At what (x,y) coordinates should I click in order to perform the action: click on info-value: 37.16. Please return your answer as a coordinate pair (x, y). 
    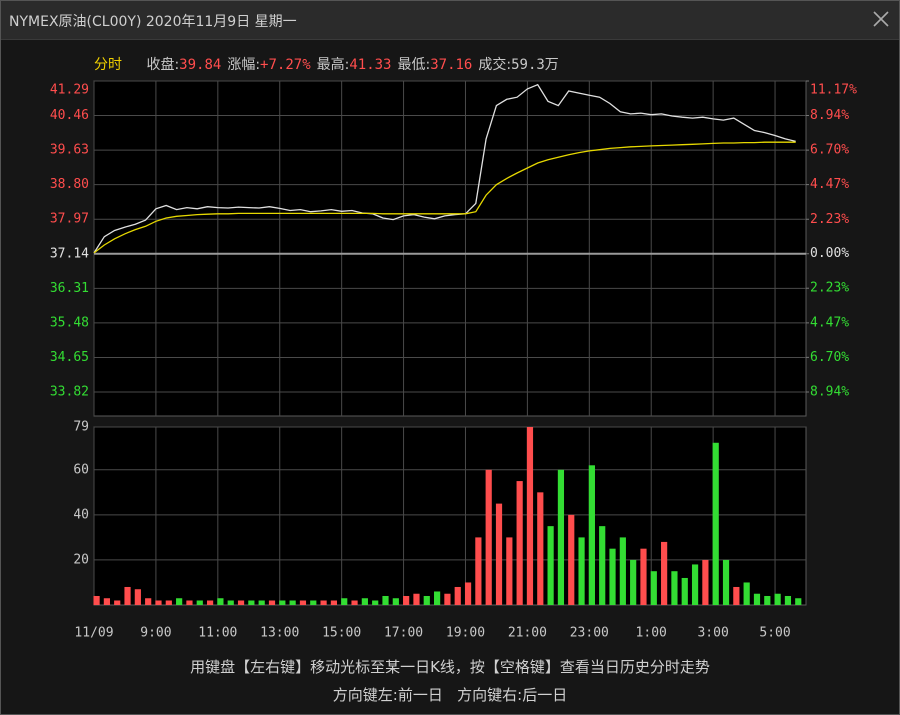
    Looking at the image, I should click on (451, 65).